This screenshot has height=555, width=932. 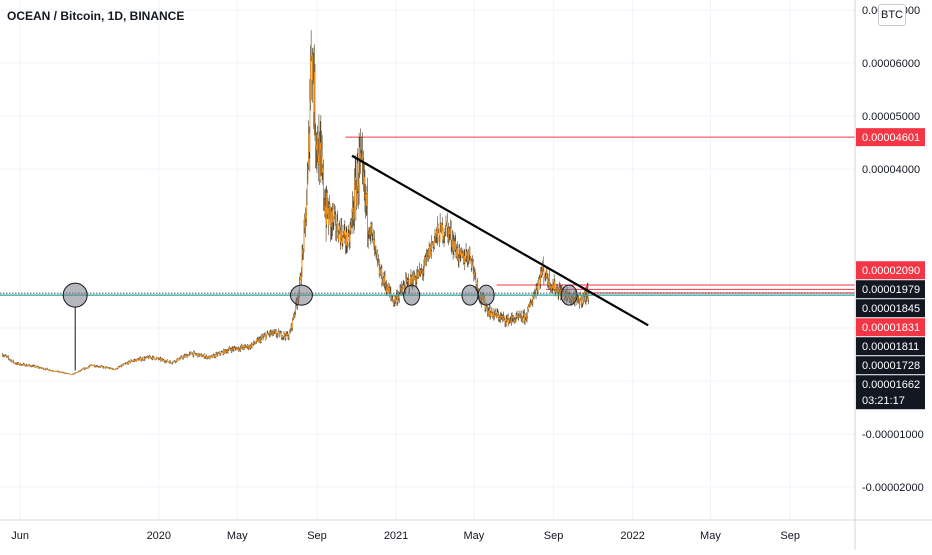 What do you see at coordinates (96, 16) in the screenshot?
I see `chart-title: OCEAN / Bitcoin, 1D, BINANCE` at bounding box center [96, 16].